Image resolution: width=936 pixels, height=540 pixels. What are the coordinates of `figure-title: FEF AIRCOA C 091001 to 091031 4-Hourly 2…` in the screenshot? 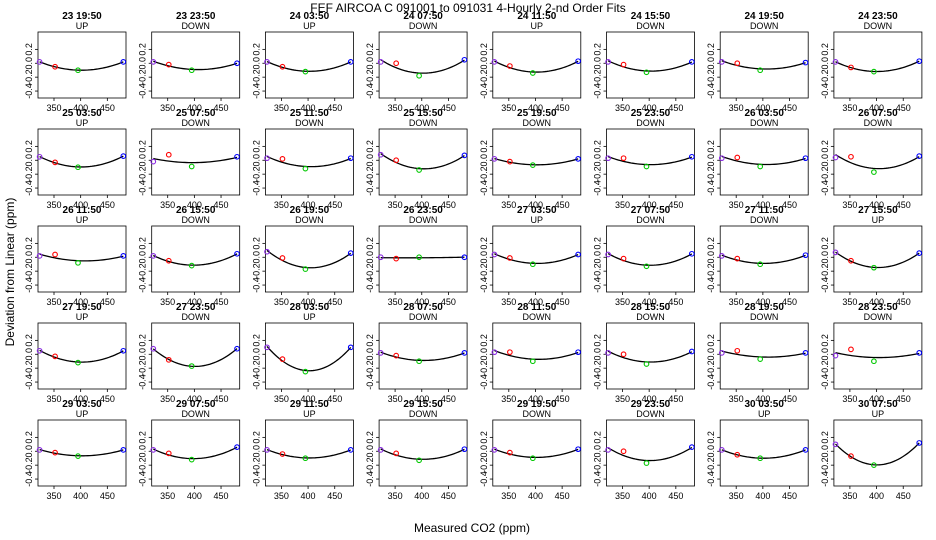 It's located at (467, 8).